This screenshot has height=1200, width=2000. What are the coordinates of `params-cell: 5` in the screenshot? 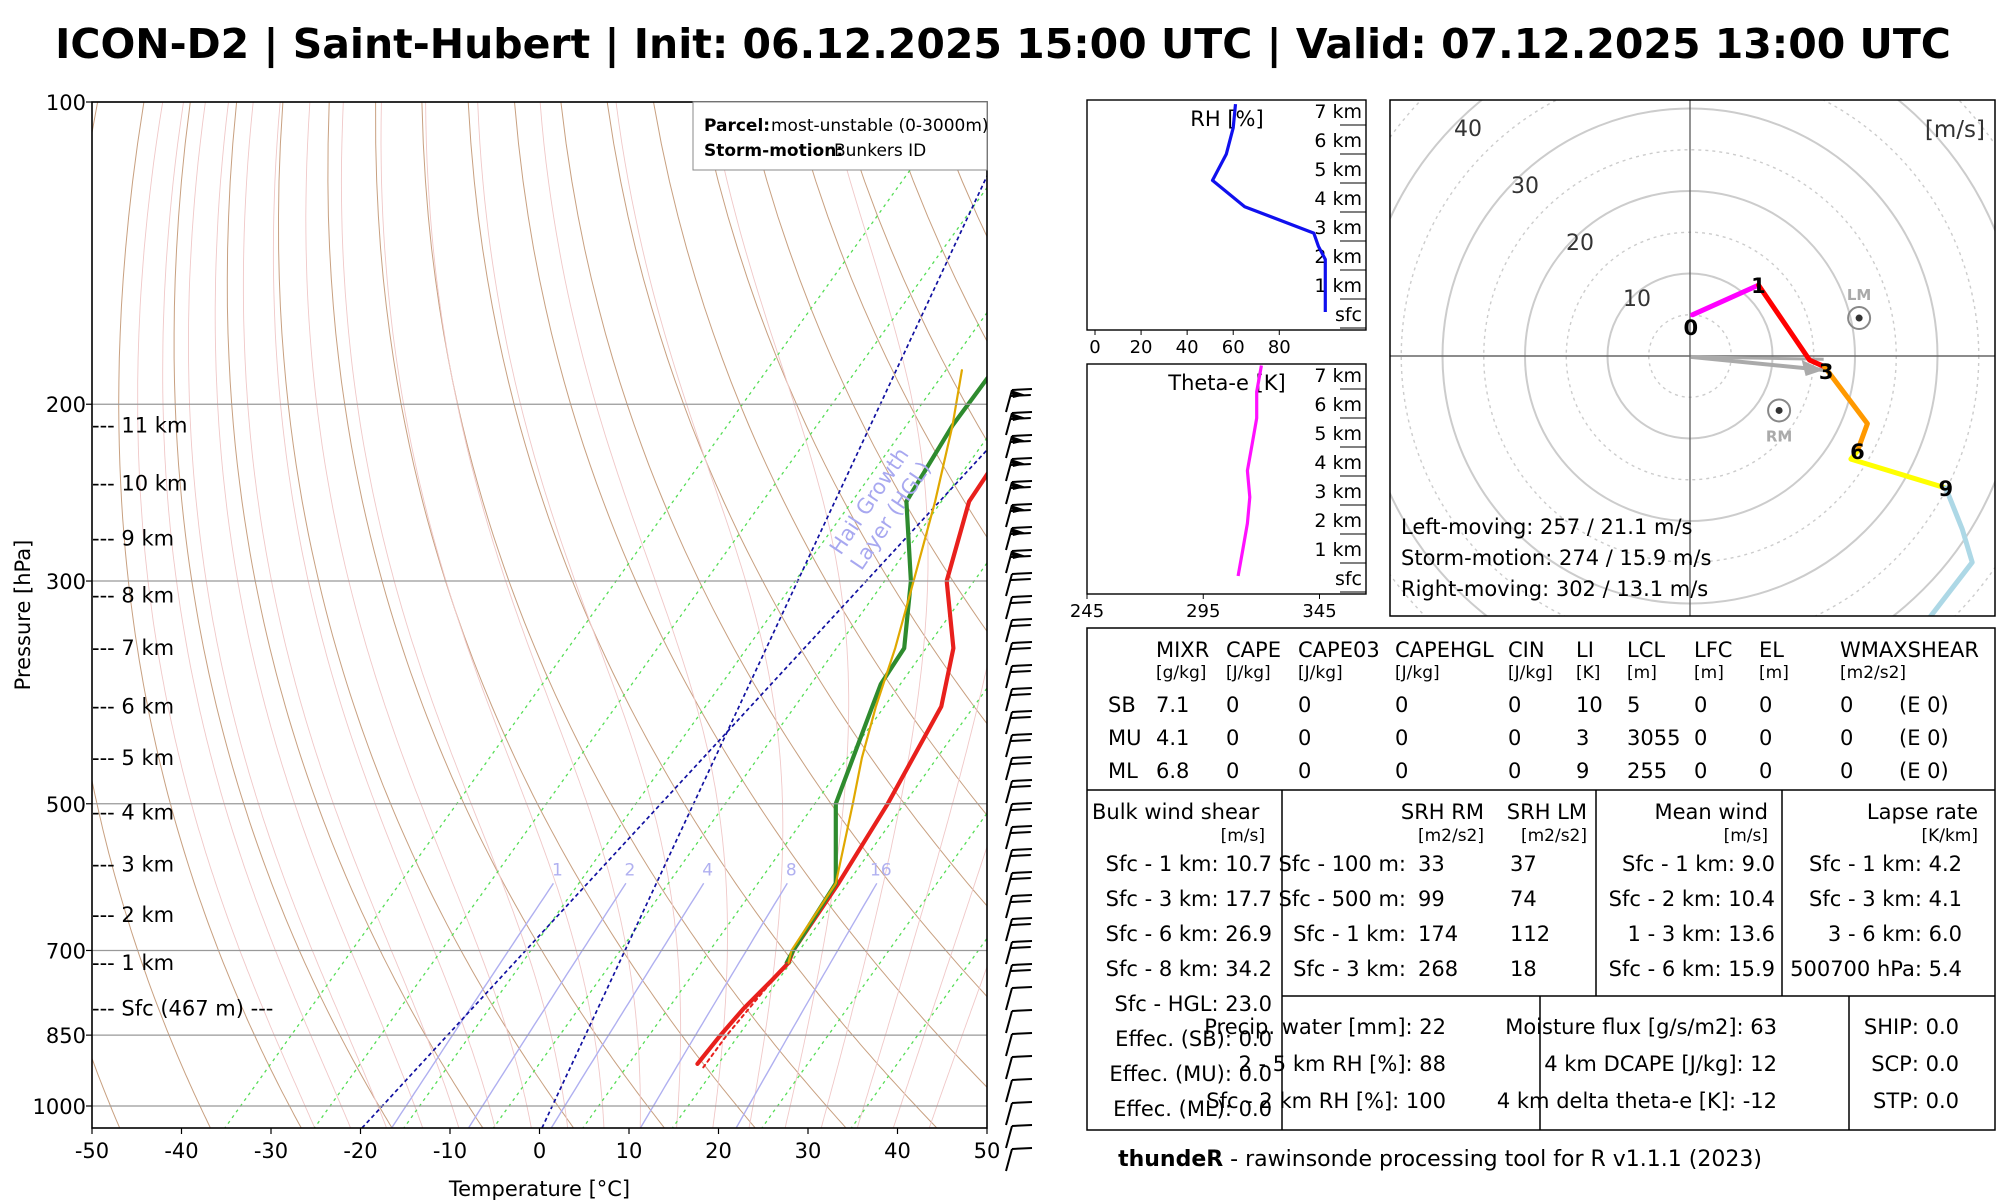 It's located at (1633, 705).